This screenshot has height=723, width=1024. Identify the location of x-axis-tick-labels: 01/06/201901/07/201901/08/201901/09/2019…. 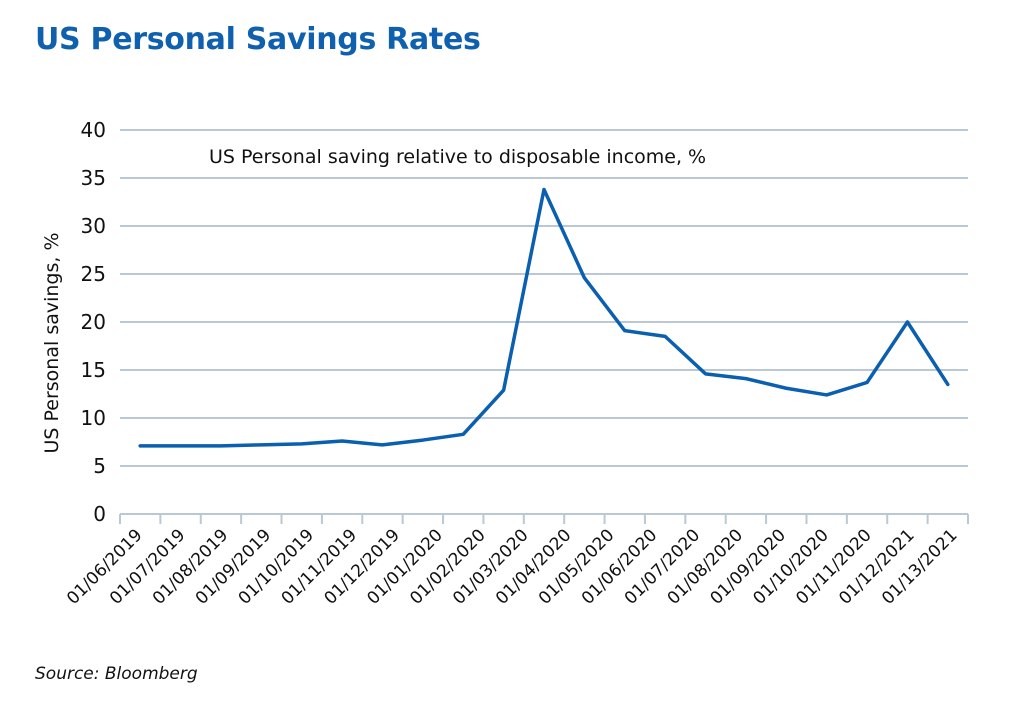
(512, 566).